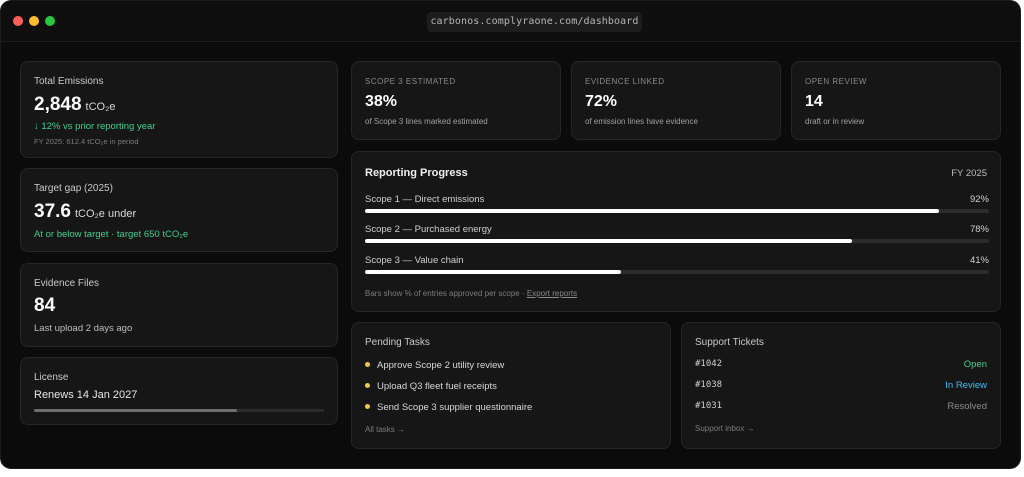 This screenshot has height=477, width=1024. I want to click on evidence-files-value: 84, so click(45, 305).